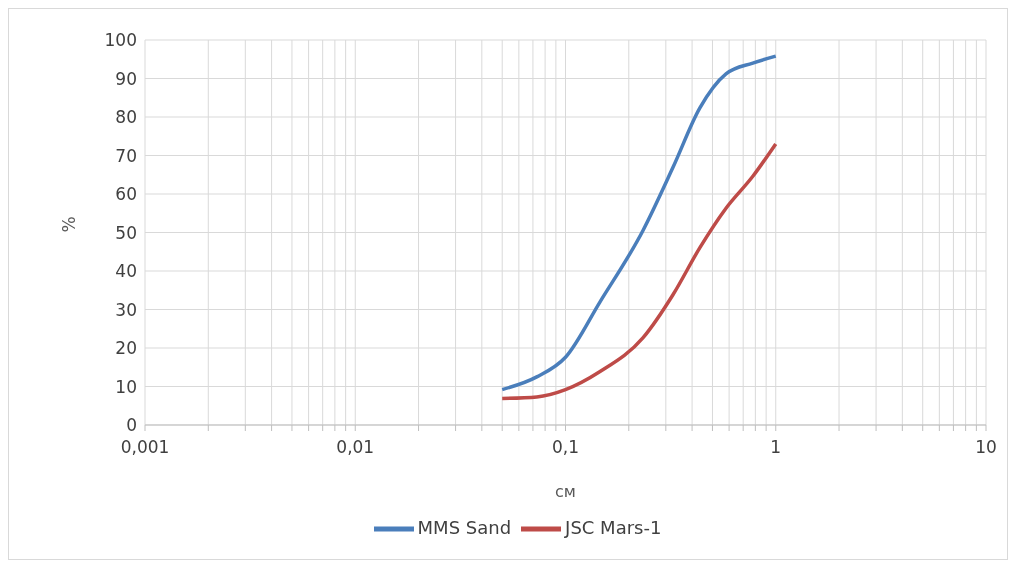  What do you see at coordinates (126, 386) in the screenshot?
I see `y-tick-label: 10` at bounding box center [126, 386].